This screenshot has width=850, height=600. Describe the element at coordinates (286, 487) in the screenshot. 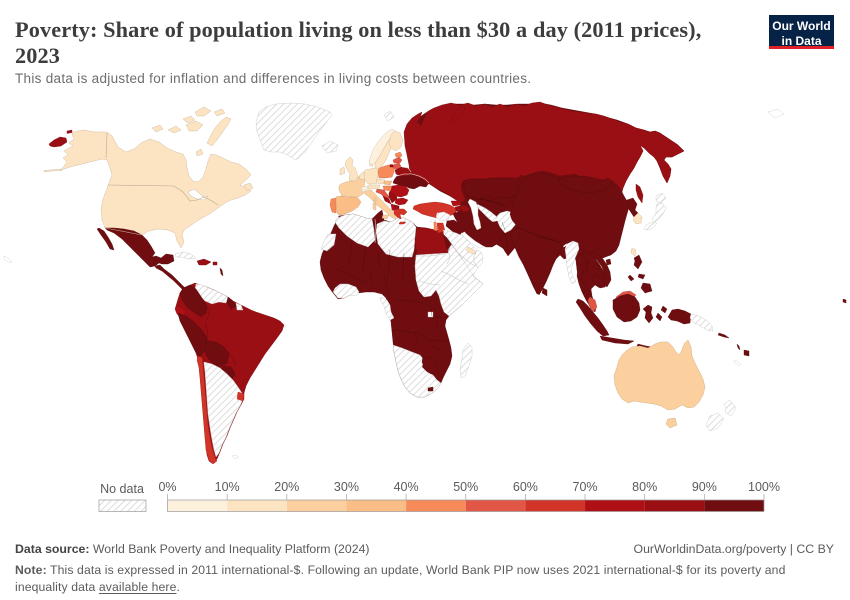

I see `svg-text: 20%` at that location.